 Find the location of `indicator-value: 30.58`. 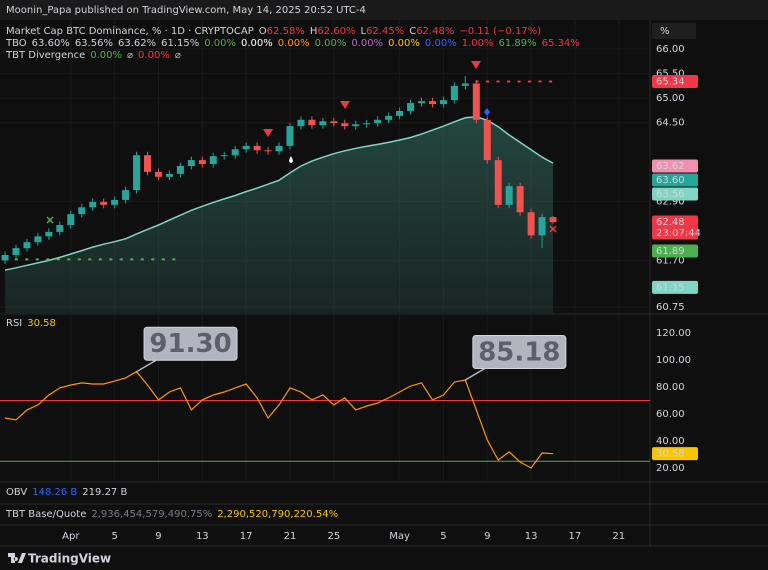

indicator-value: 30.58 is located at coordinates (41, 323).